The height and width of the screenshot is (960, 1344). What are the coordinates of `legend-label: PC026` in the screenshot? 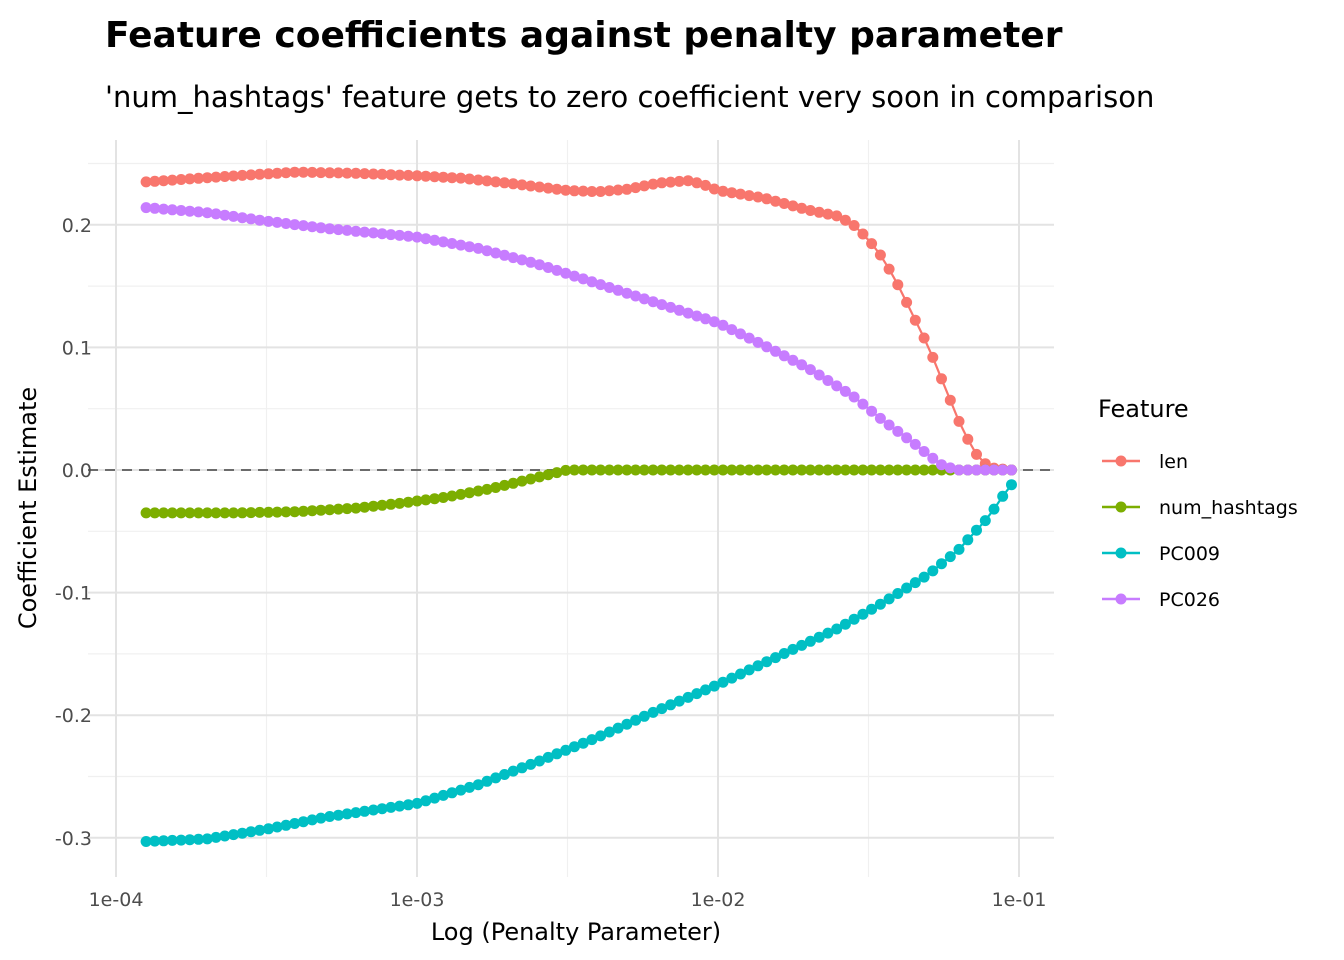 It's located at (1189, 600).